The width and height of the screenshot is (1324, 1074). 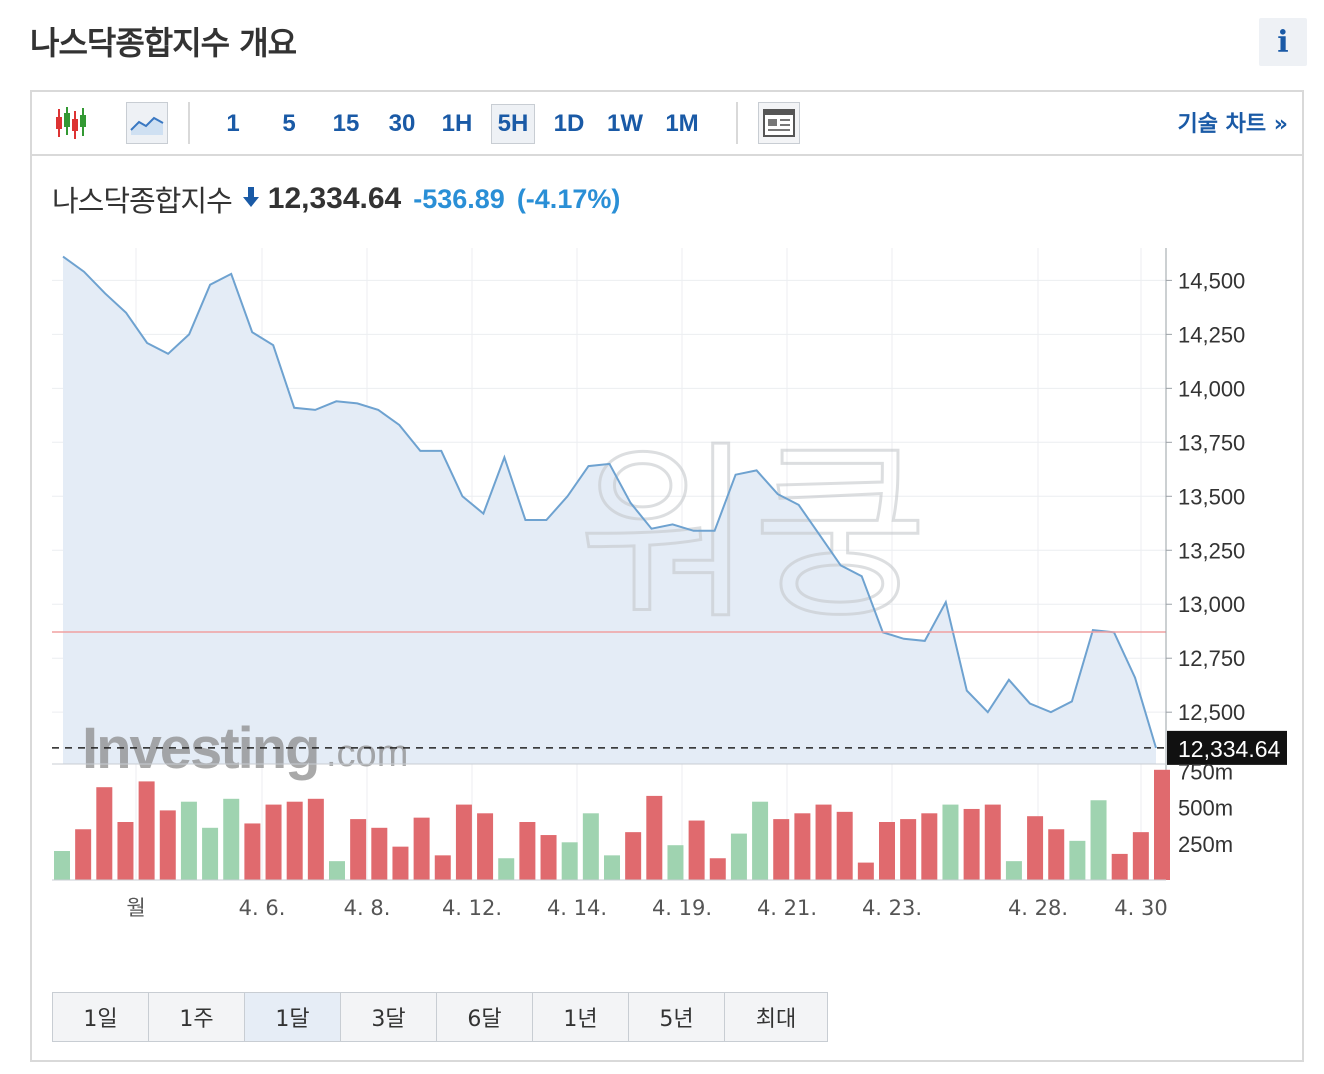 I want to click on y-tick-label: 13,000, so click(x=1211, y=604).